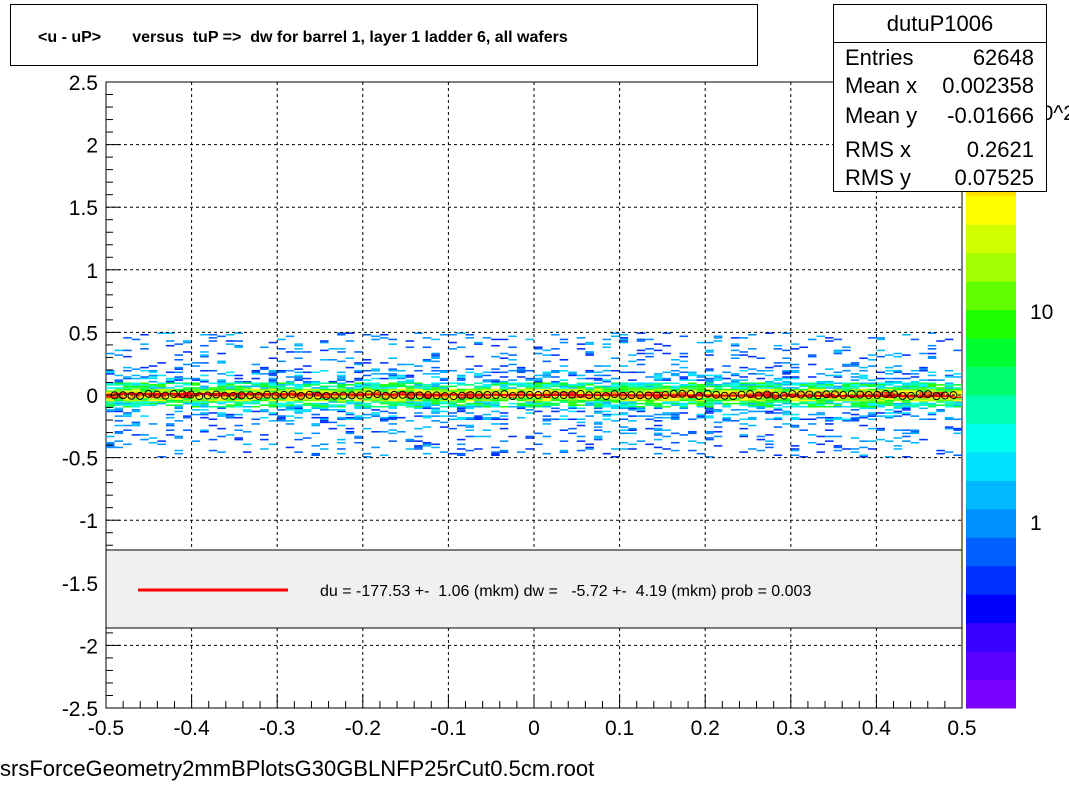 This screenshot has width=1069, height=787. What do you see at coordinates (83, 208) in the screenshot?
I see `y-tick-label: 1.5` at bounding box center [83, 208].